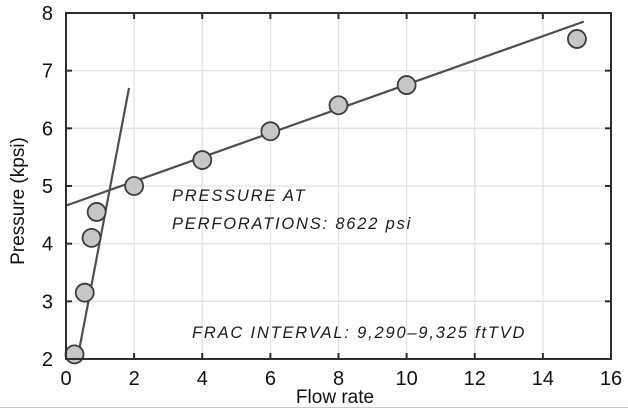  What do you see at coordinates (47, 245) in the screenshot?
I see `y-tick-label: 4` at bounding box center [47, 245].